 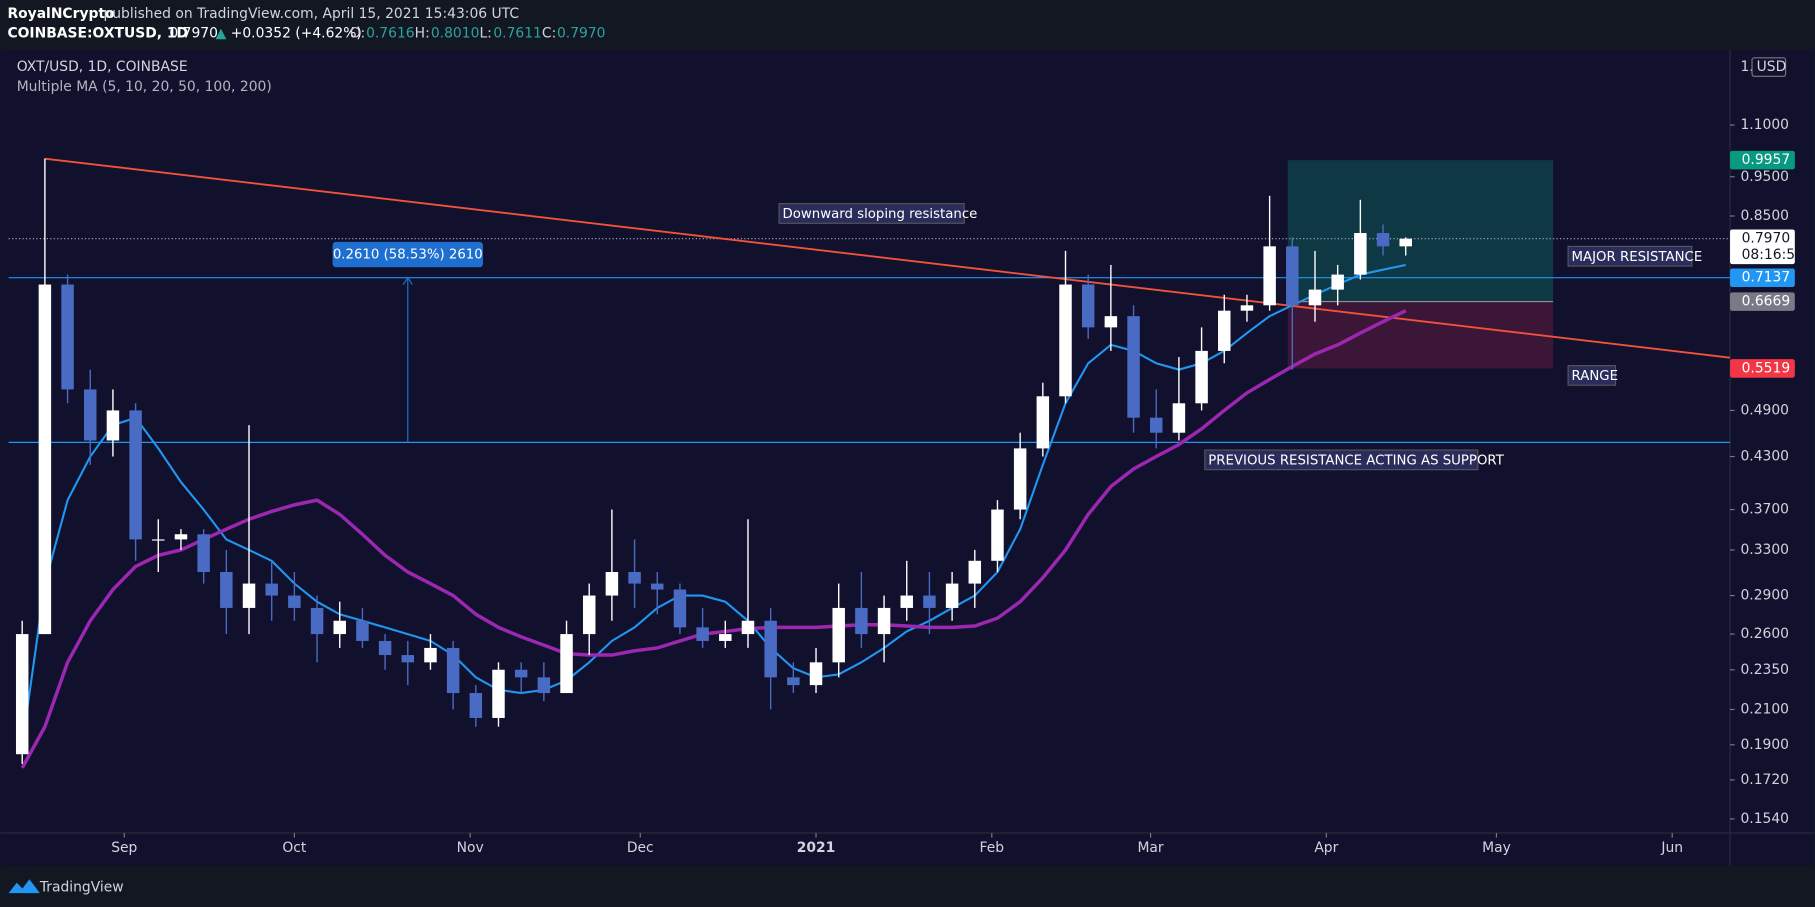 What do you see at coordinates (1764, 216) in the screenshot?
I see `y-tick-label: 0.8500` at bounding box center [1764, 216].